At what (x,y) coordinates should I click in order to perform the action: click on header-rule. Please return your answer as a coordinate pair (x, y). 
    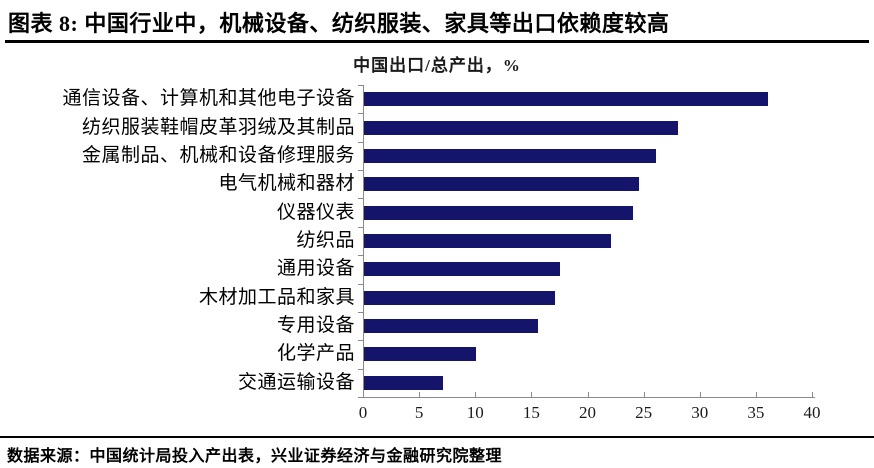
    Looking at the image, I should click on (437, 41).